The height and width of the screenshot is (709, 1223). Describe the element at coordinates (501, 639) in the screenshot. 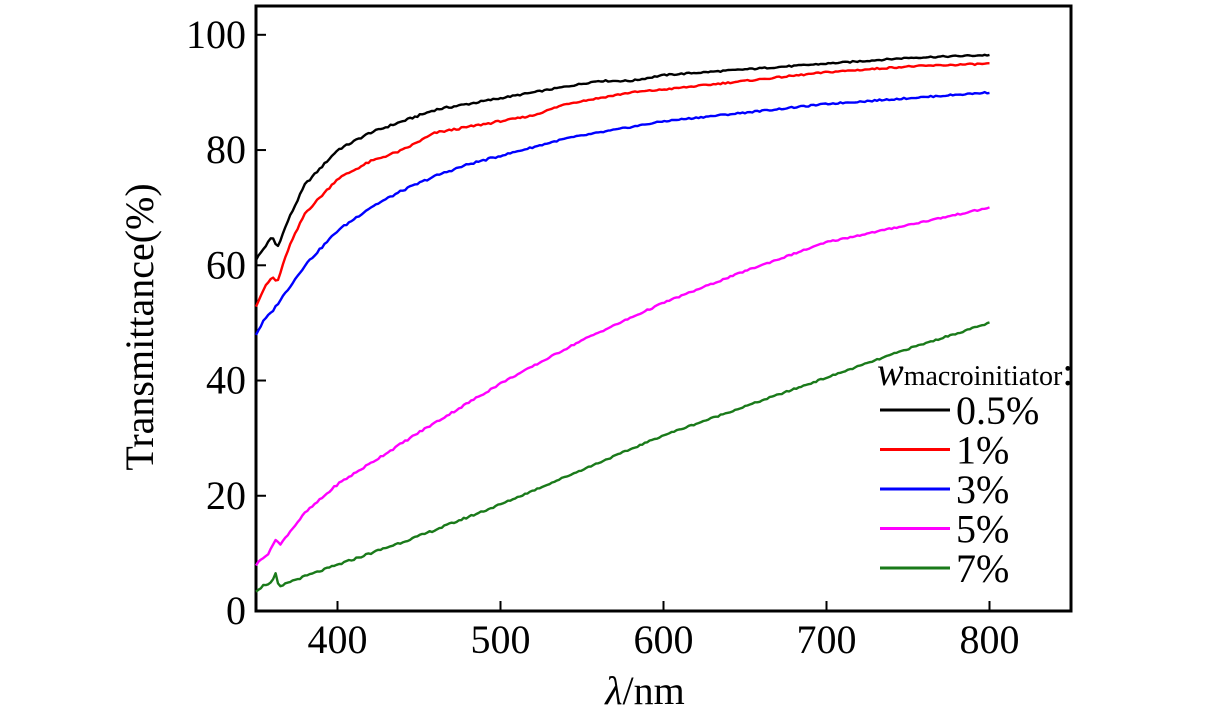

I see `x-tick-label-500: 500` at that location.